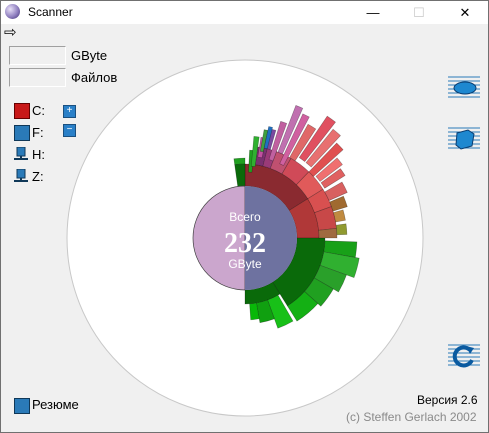 The image size is (489, 433). Describe the element at coordinates (22, 406) in the screenshot. I see `resume-icon` at that location.